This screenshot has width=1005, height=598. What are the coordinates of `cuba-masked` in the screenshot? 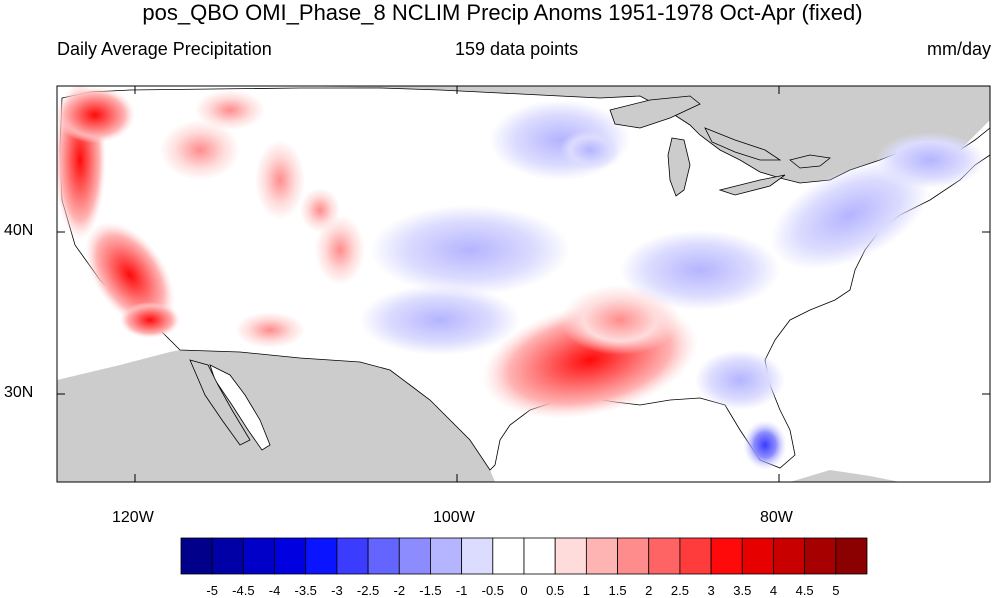 It's located at (845, 476).